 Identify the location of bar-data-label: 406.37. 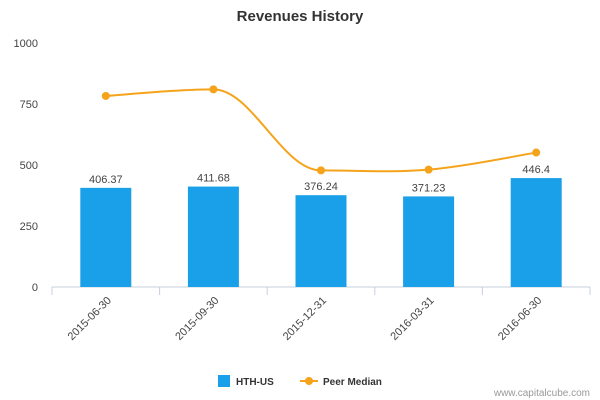
(106, 180).